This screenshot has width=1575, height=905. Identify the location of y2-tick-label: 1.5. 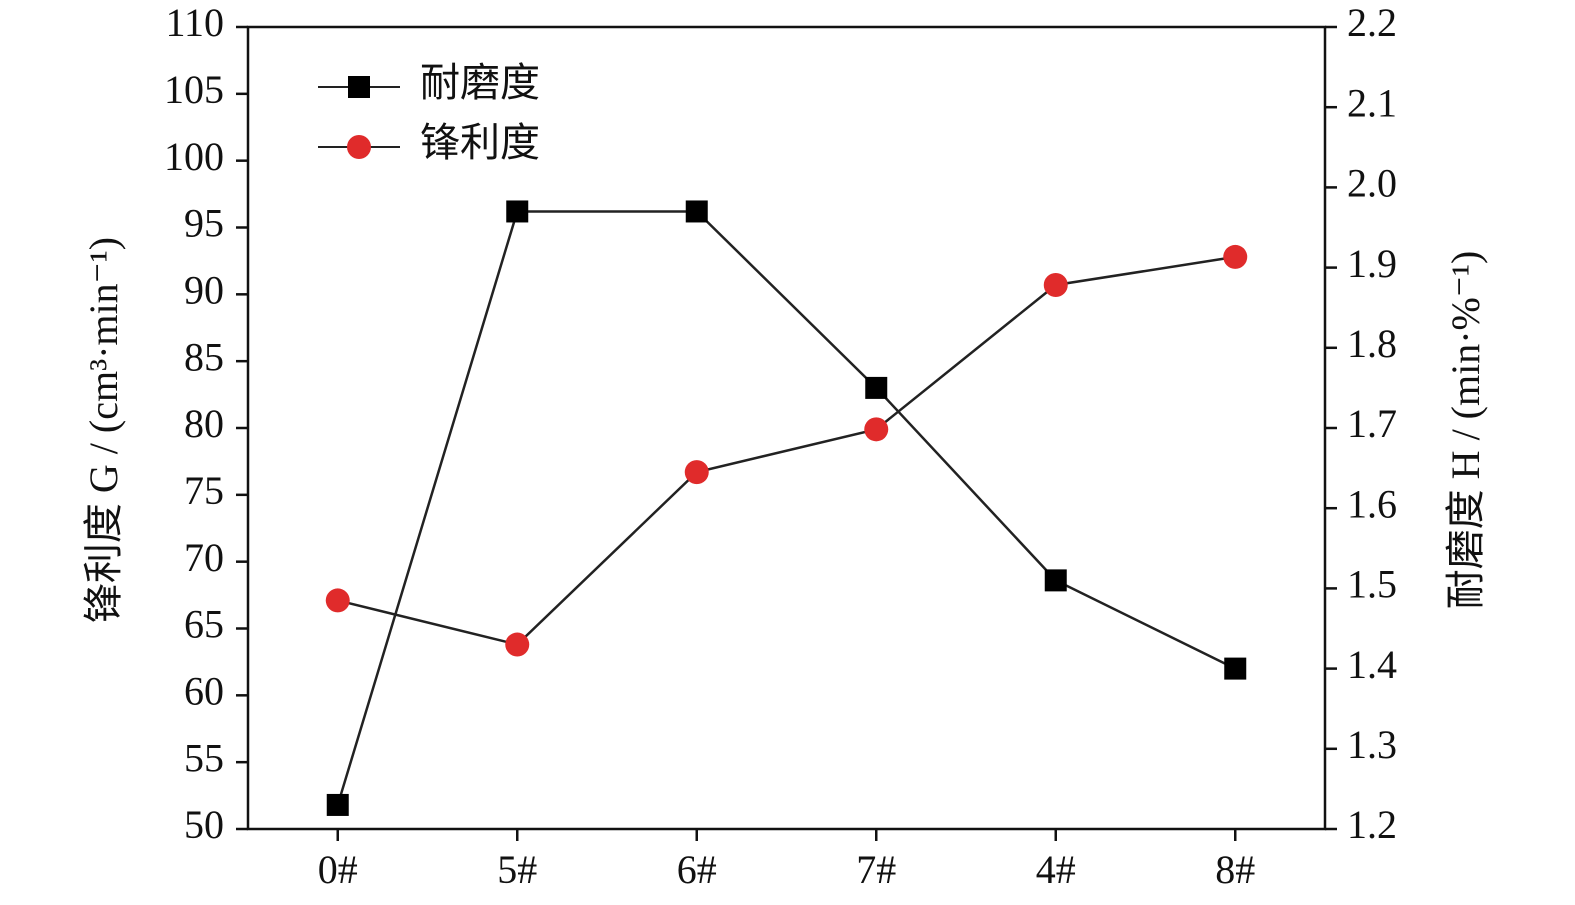
(1372, 584).